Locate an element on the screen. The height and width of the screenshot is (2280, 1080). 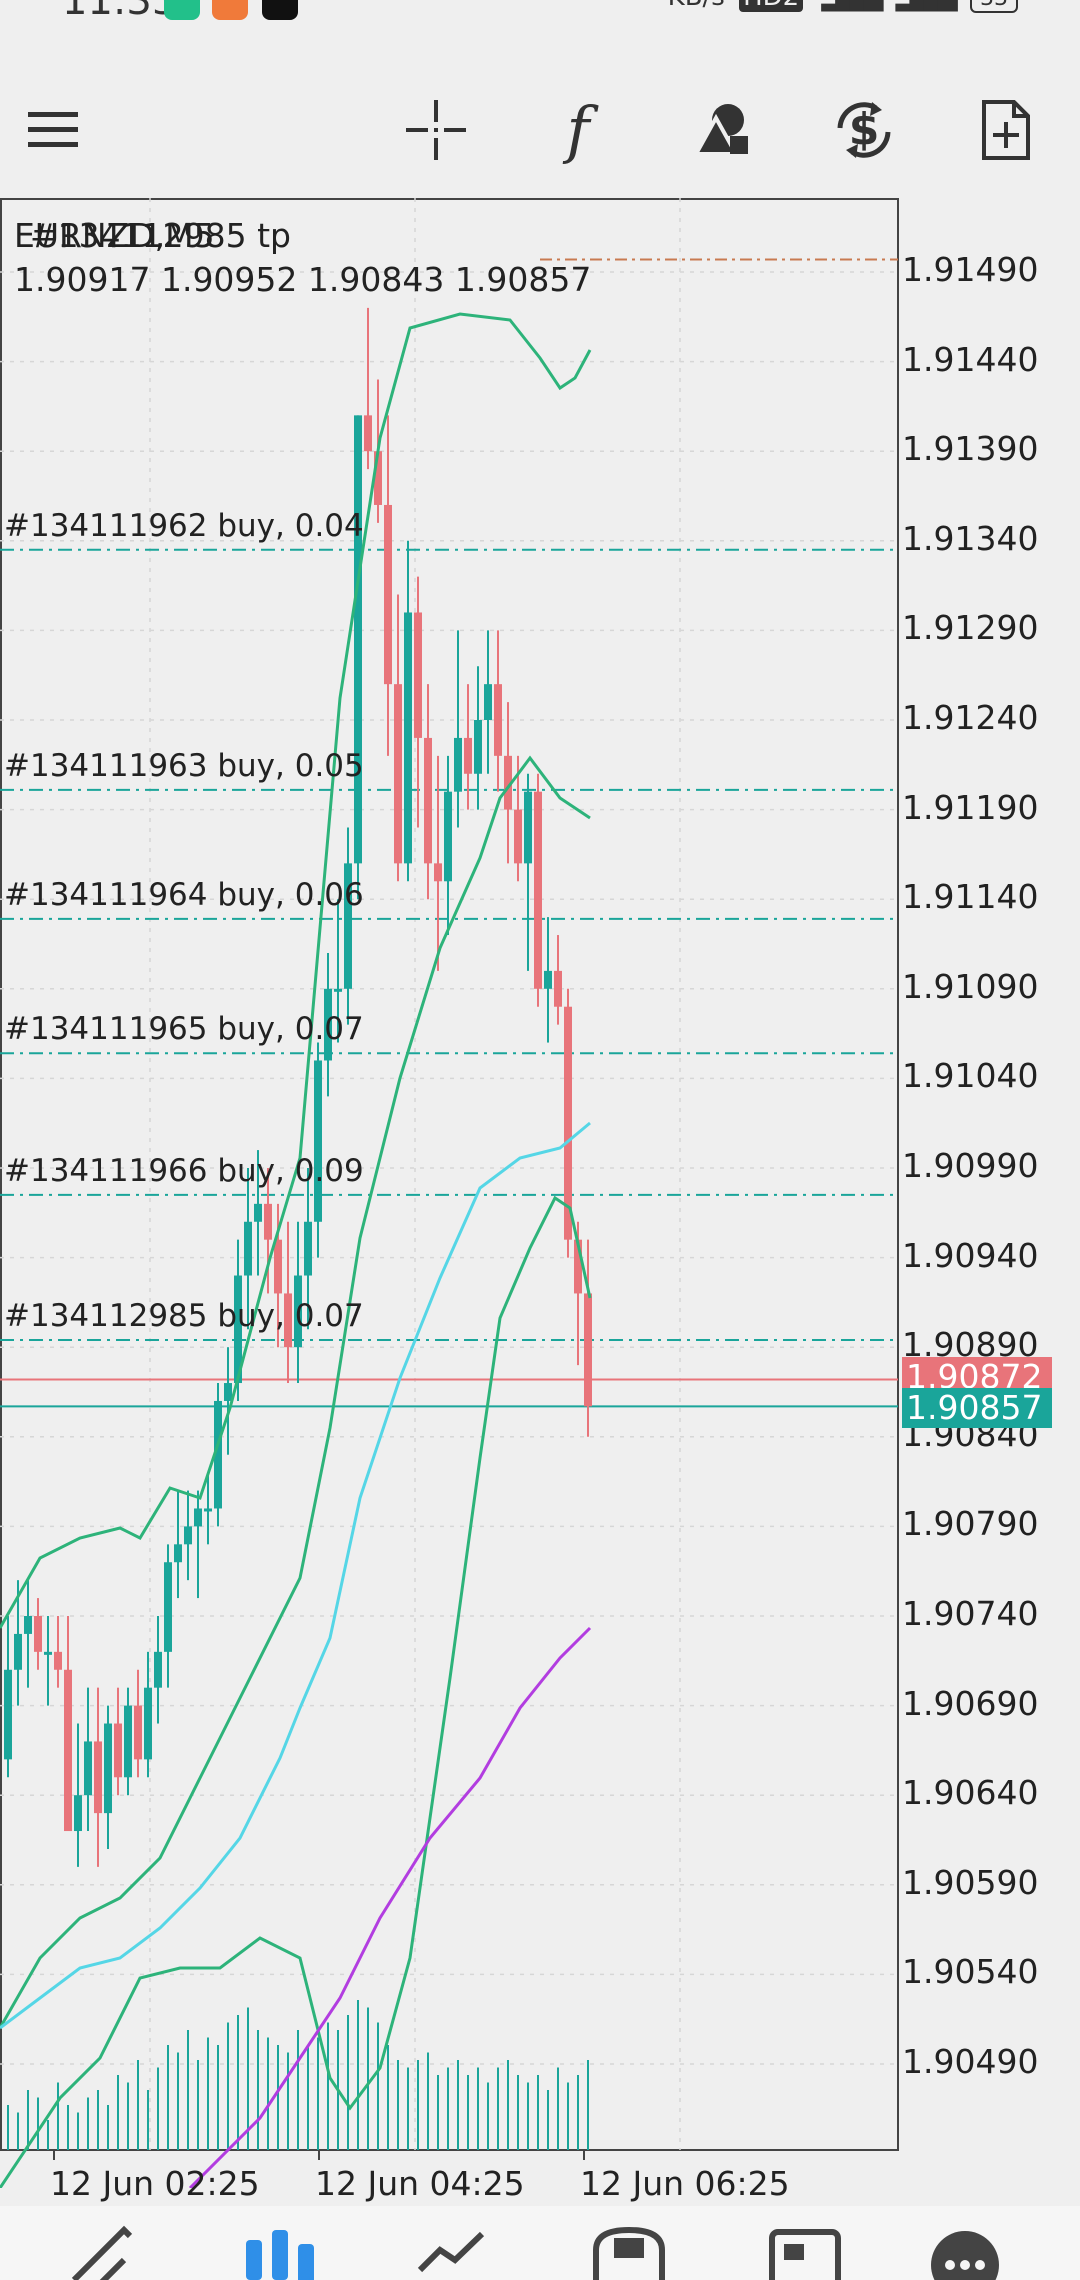
nav-chart is located at coordinates (281, 2250).